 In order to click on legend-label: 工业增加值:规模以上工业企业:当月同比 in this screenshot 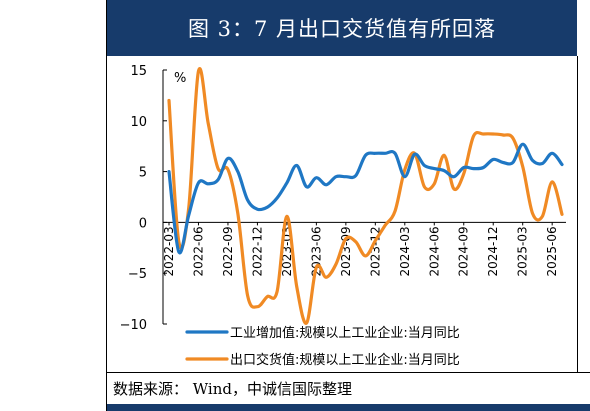, I will do `click(345, 333)`.